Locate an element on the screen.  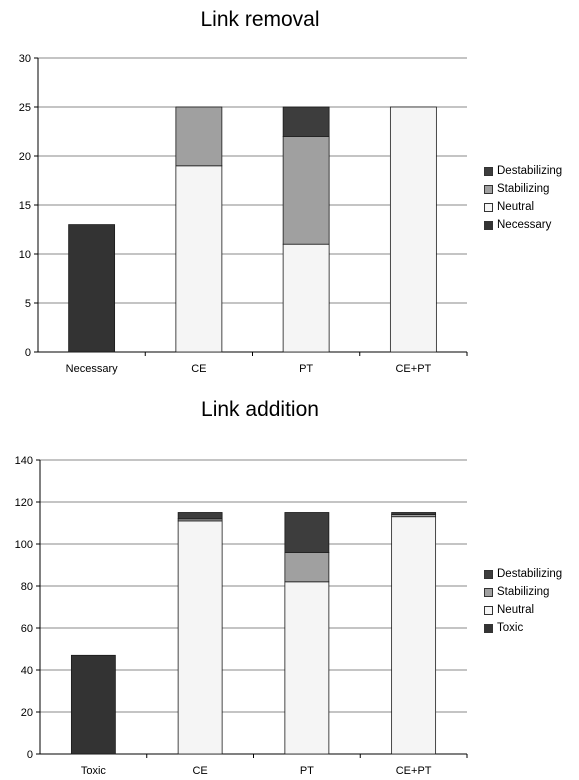
chart-title: Link removal is located at coordinates (260, 19).